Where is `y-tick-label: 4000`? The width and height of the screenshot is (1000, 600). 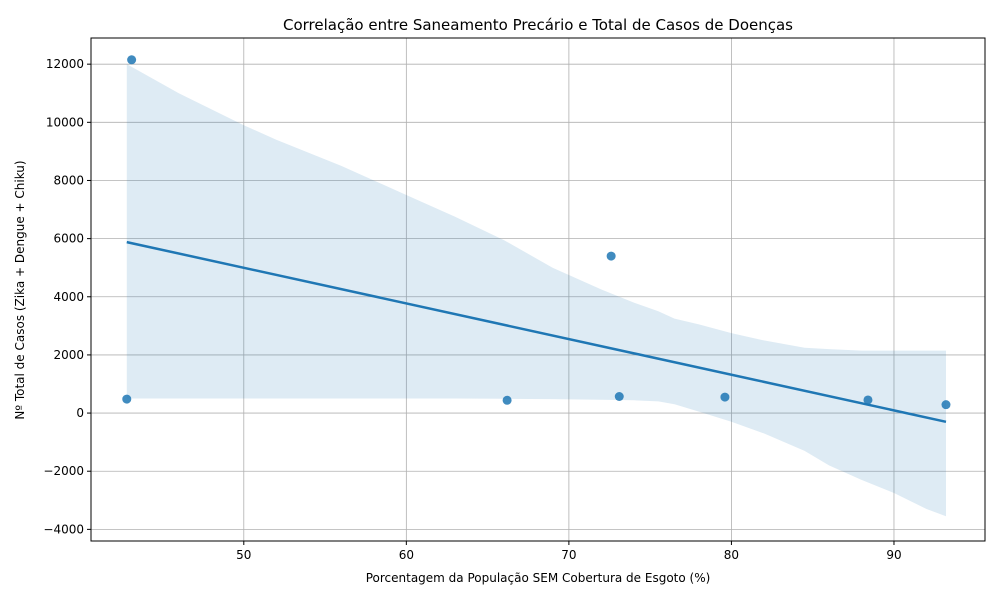 y-tick-label: 4000 is located at coordinates (68, 297).